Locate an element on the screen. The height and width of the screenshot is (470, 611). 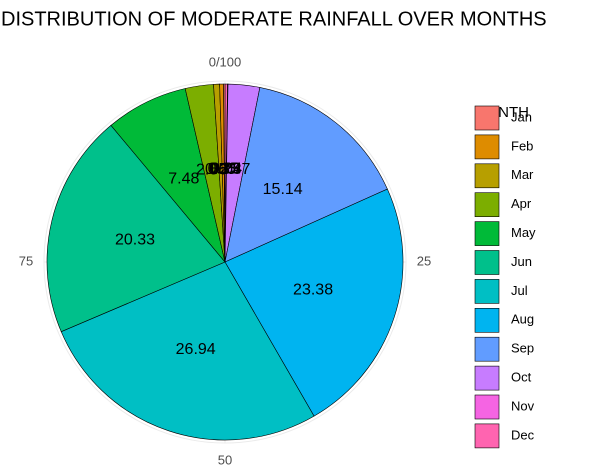
data-label: 0.13 is located at coordinates (224, 169).